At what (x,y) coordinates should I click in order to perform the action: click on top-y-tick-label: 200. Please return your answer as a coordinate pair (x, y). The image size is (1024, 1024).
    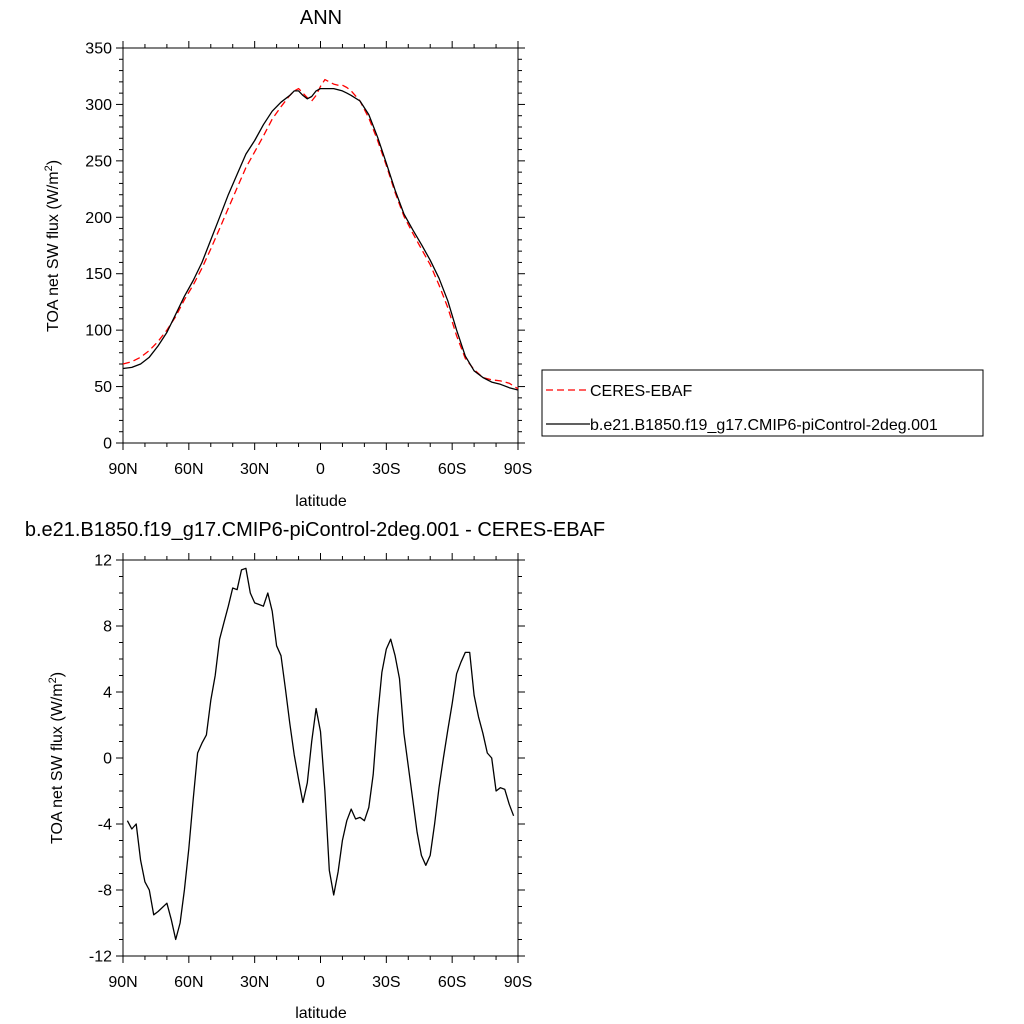
    Looking at the image, I should click on (98, 218).